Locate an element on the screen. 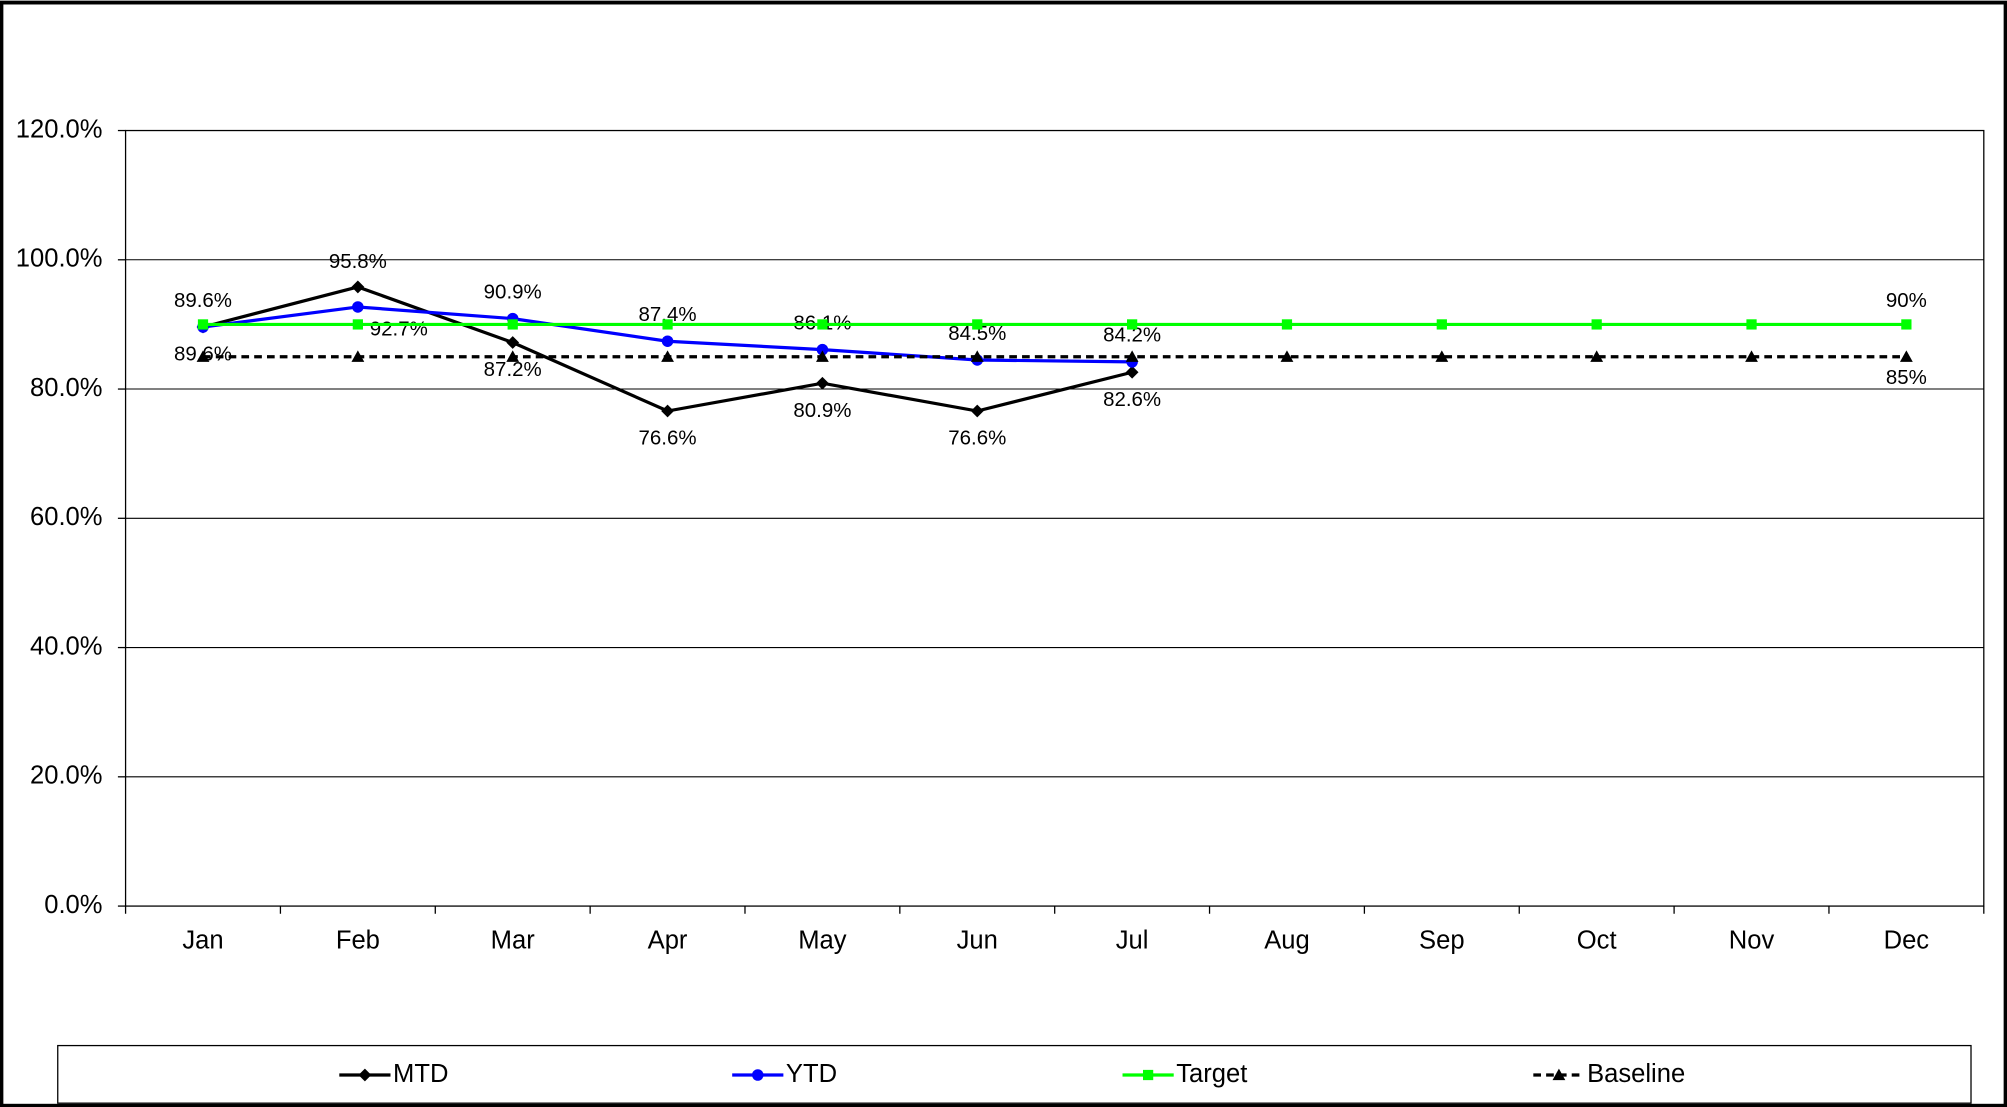 This screenshot has height=1107, width=2007. x-tick-label: Nov is located at coordinates (1752, 941).